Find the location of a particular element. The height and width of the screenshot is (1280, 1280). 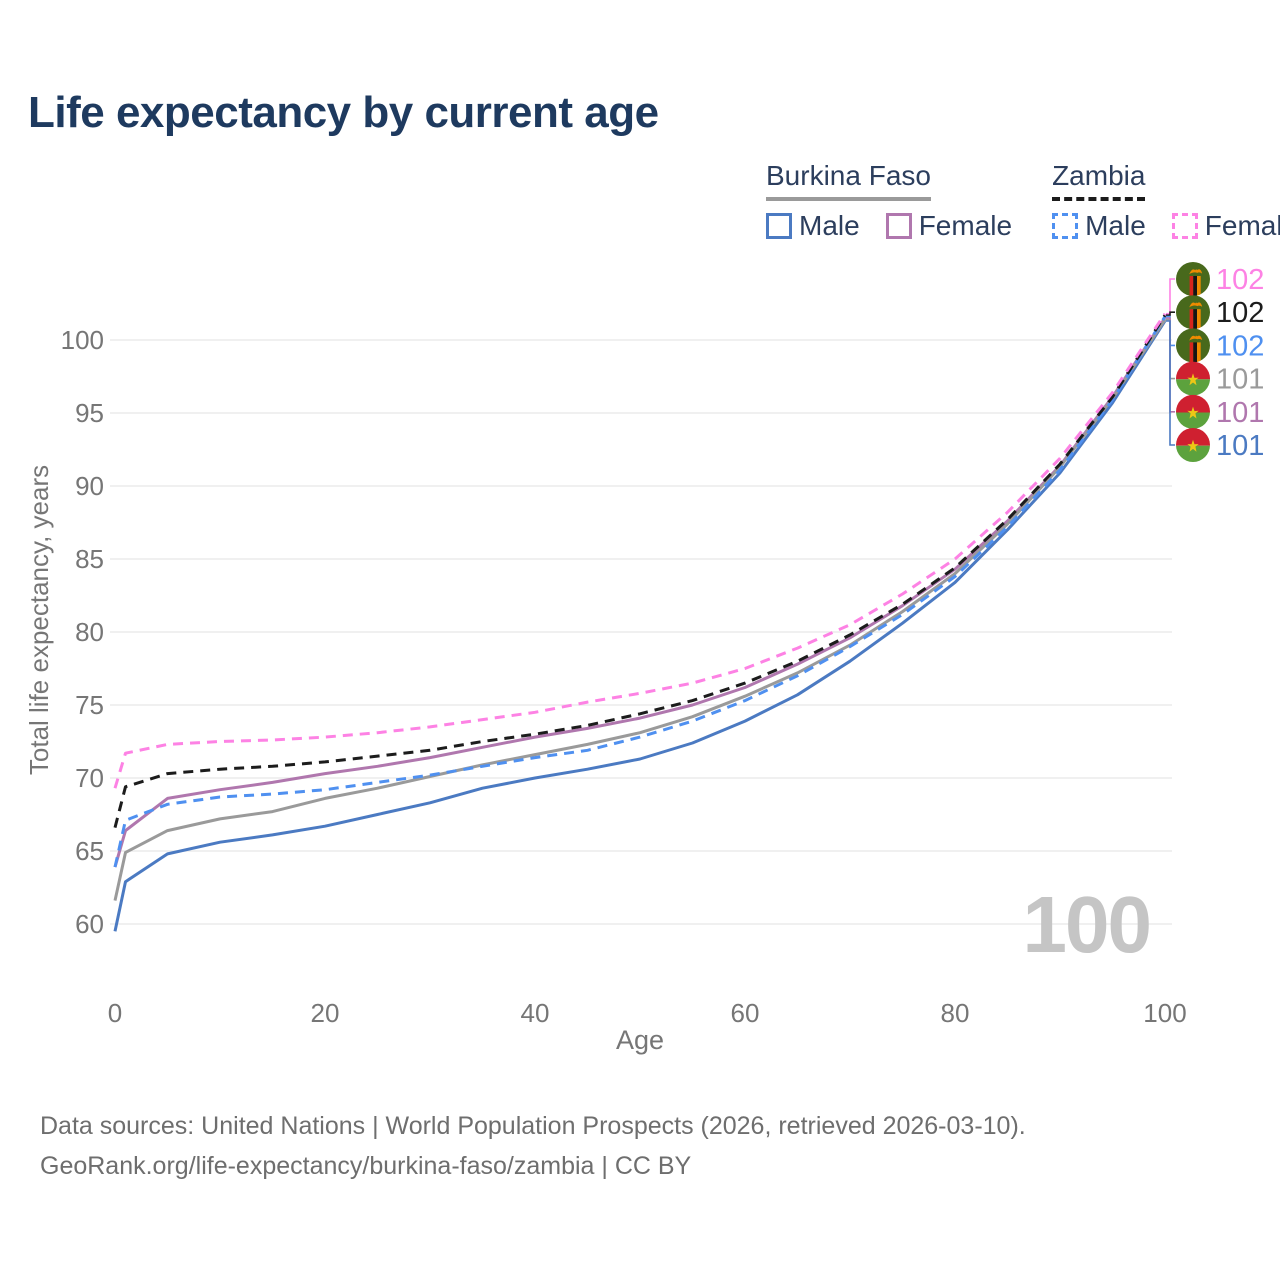

end-value-label-burkina-faso-both-sexes: 101 is located at coordinates (1240, 380).